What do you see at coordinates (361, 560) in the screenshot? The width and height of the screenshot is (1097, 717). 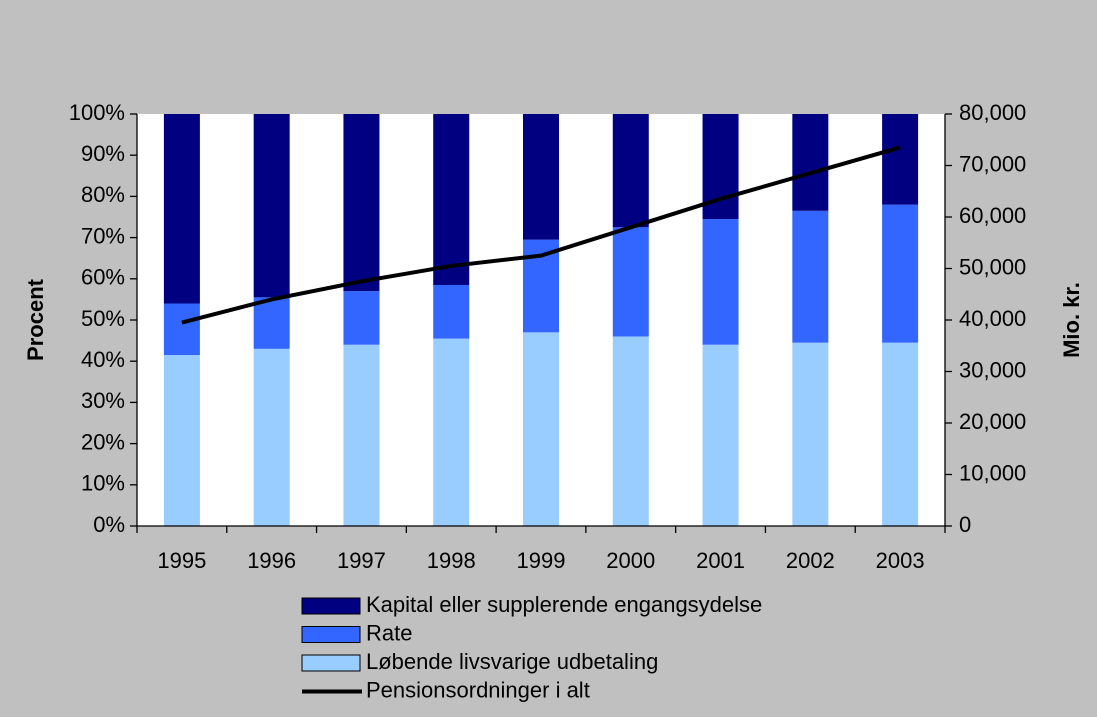 I see `x-tick-label: 1997` at bounding box center [361, 560].